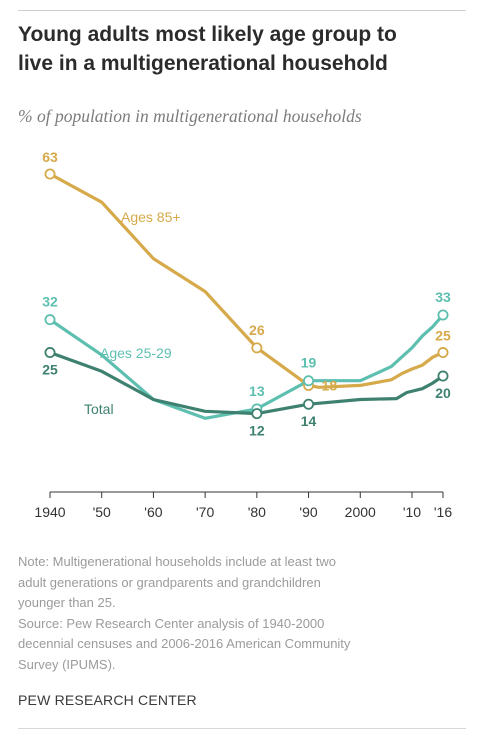  Describe the element at coordinates (360, 512) in the screenshot. I see `x-tick-label-2000: 2000` at that location.